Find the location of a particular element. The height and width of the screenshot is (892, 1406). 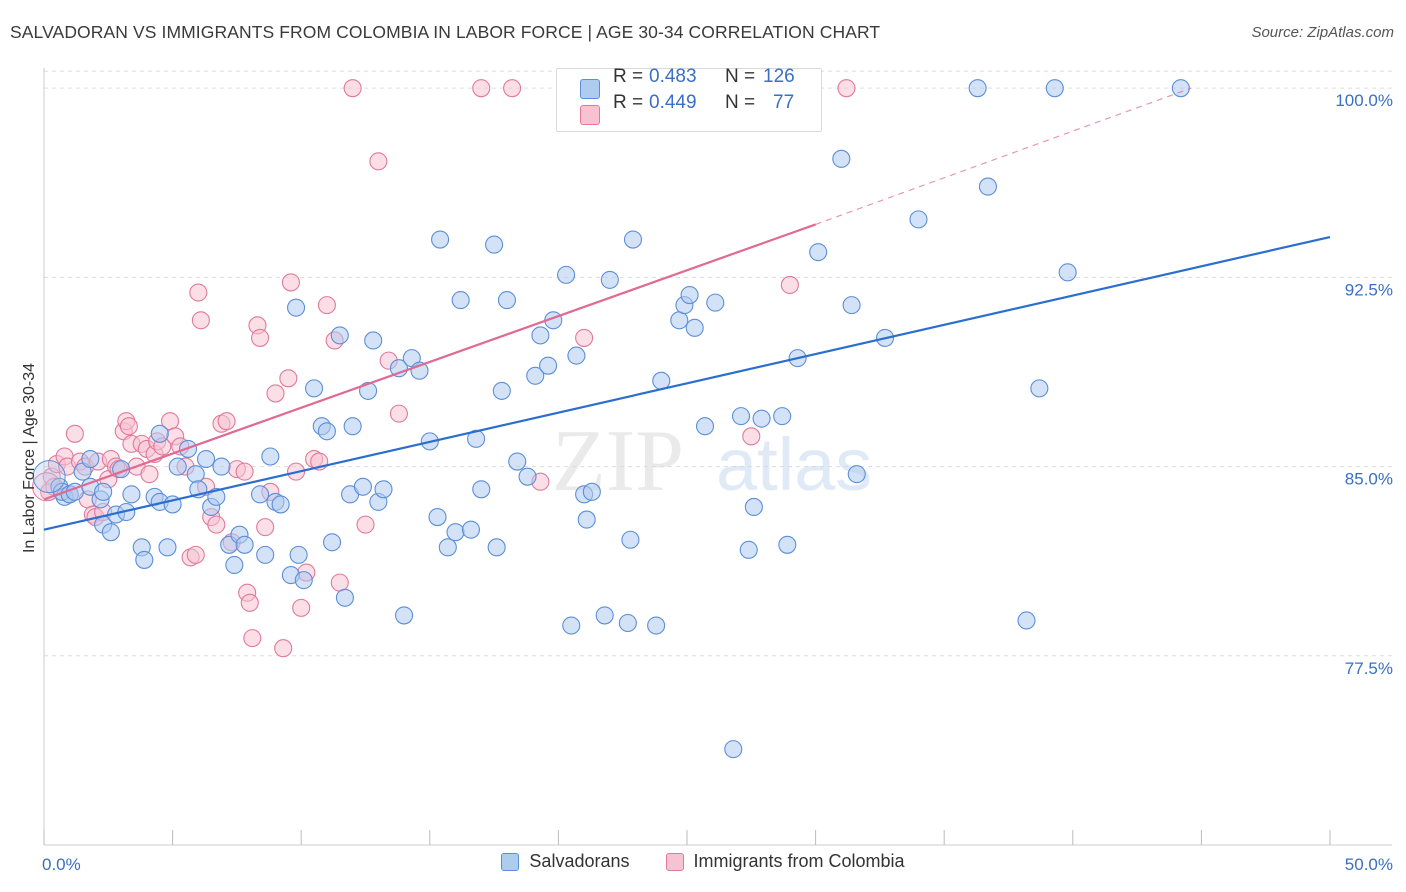

colombia-n-value: 77 is located at coordinates (784, 102).